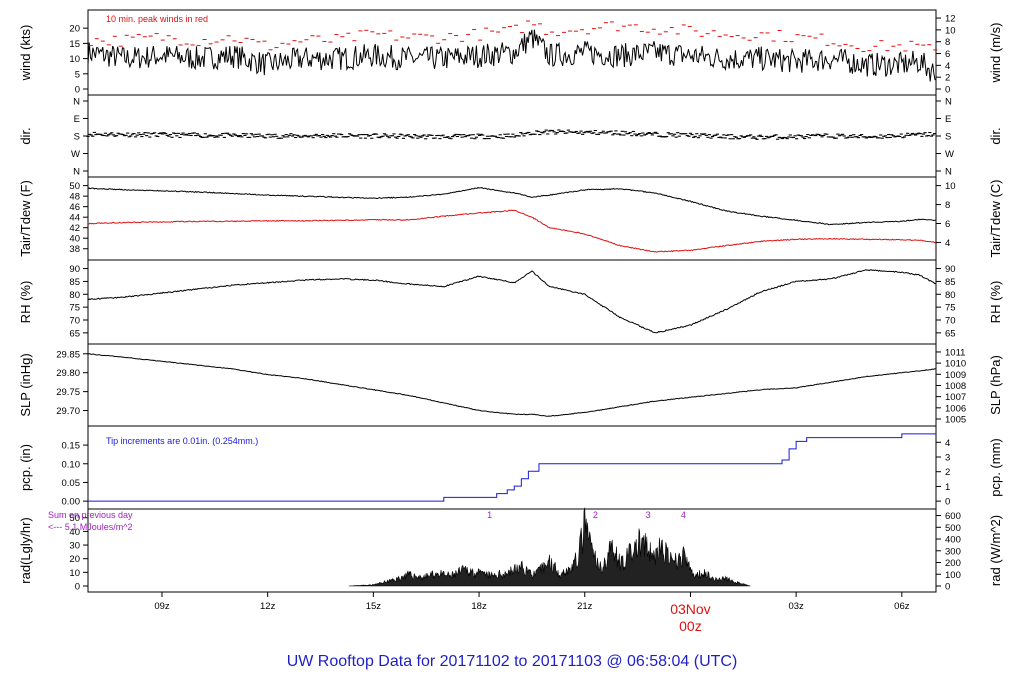 This screenshot has width=1024, height=700. I want to click on y-tick-label-right: 80, so click(950, 295).